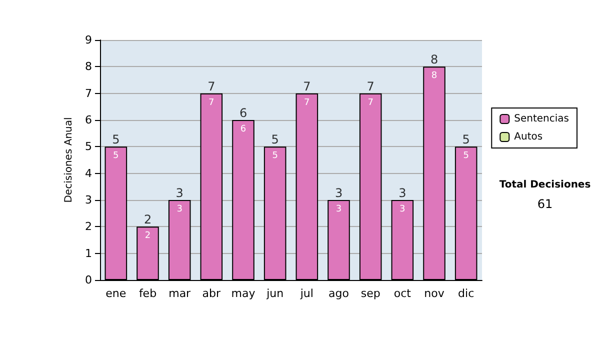 The height and width of the screenshot is (340, 600). What do you see at coordinates (147, 236) in the screenshot?
I see `data-label: 2` at bounding box center [147, 236].